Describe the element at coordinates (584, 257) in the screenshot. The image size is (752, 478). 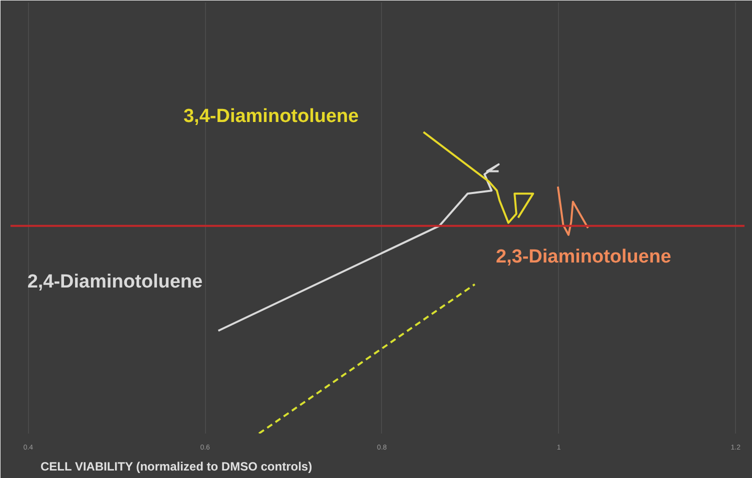
I see `series-label: 2,3-Diaminotoluene` at that location.